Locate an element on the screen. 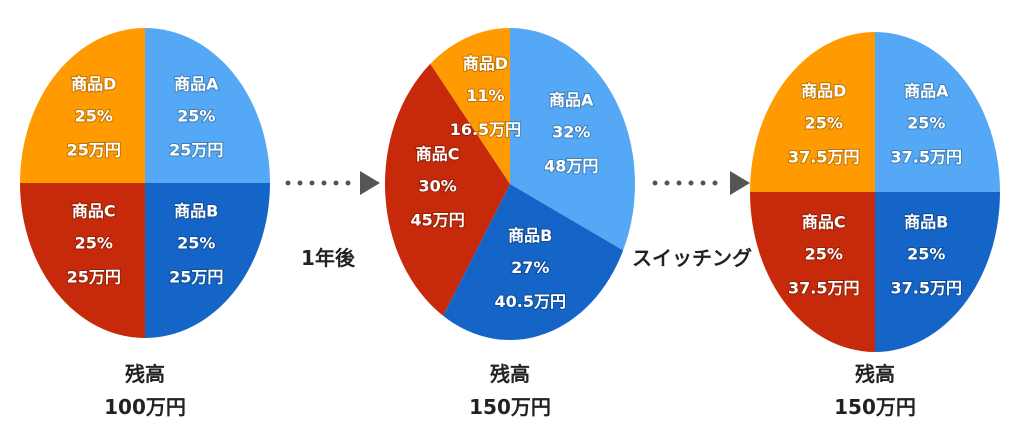 The image size is (1024, 448). slice-amount-label: 40.5万円 is located at coordinates (529, 301).